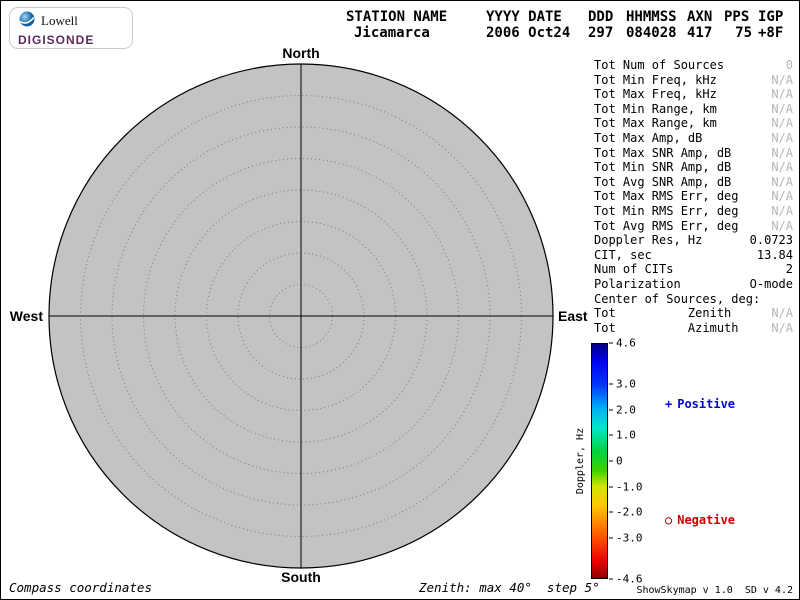  Describe the element at coordinates (599, 461) in the screenshot. I see `colorbar-gradient` at that location.